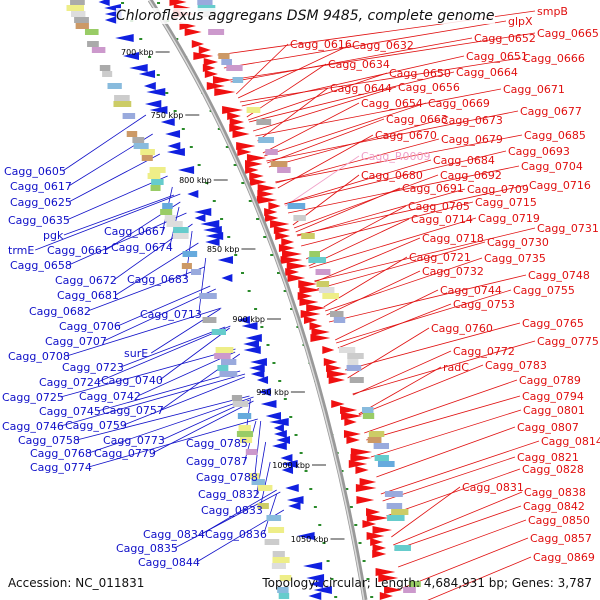 Image resolution: width=600 pixels, height=600 pixels. Describe the element at coordinates (171, 314) in the screenshot. I see `gene-label: Cagg_0713` at that location.